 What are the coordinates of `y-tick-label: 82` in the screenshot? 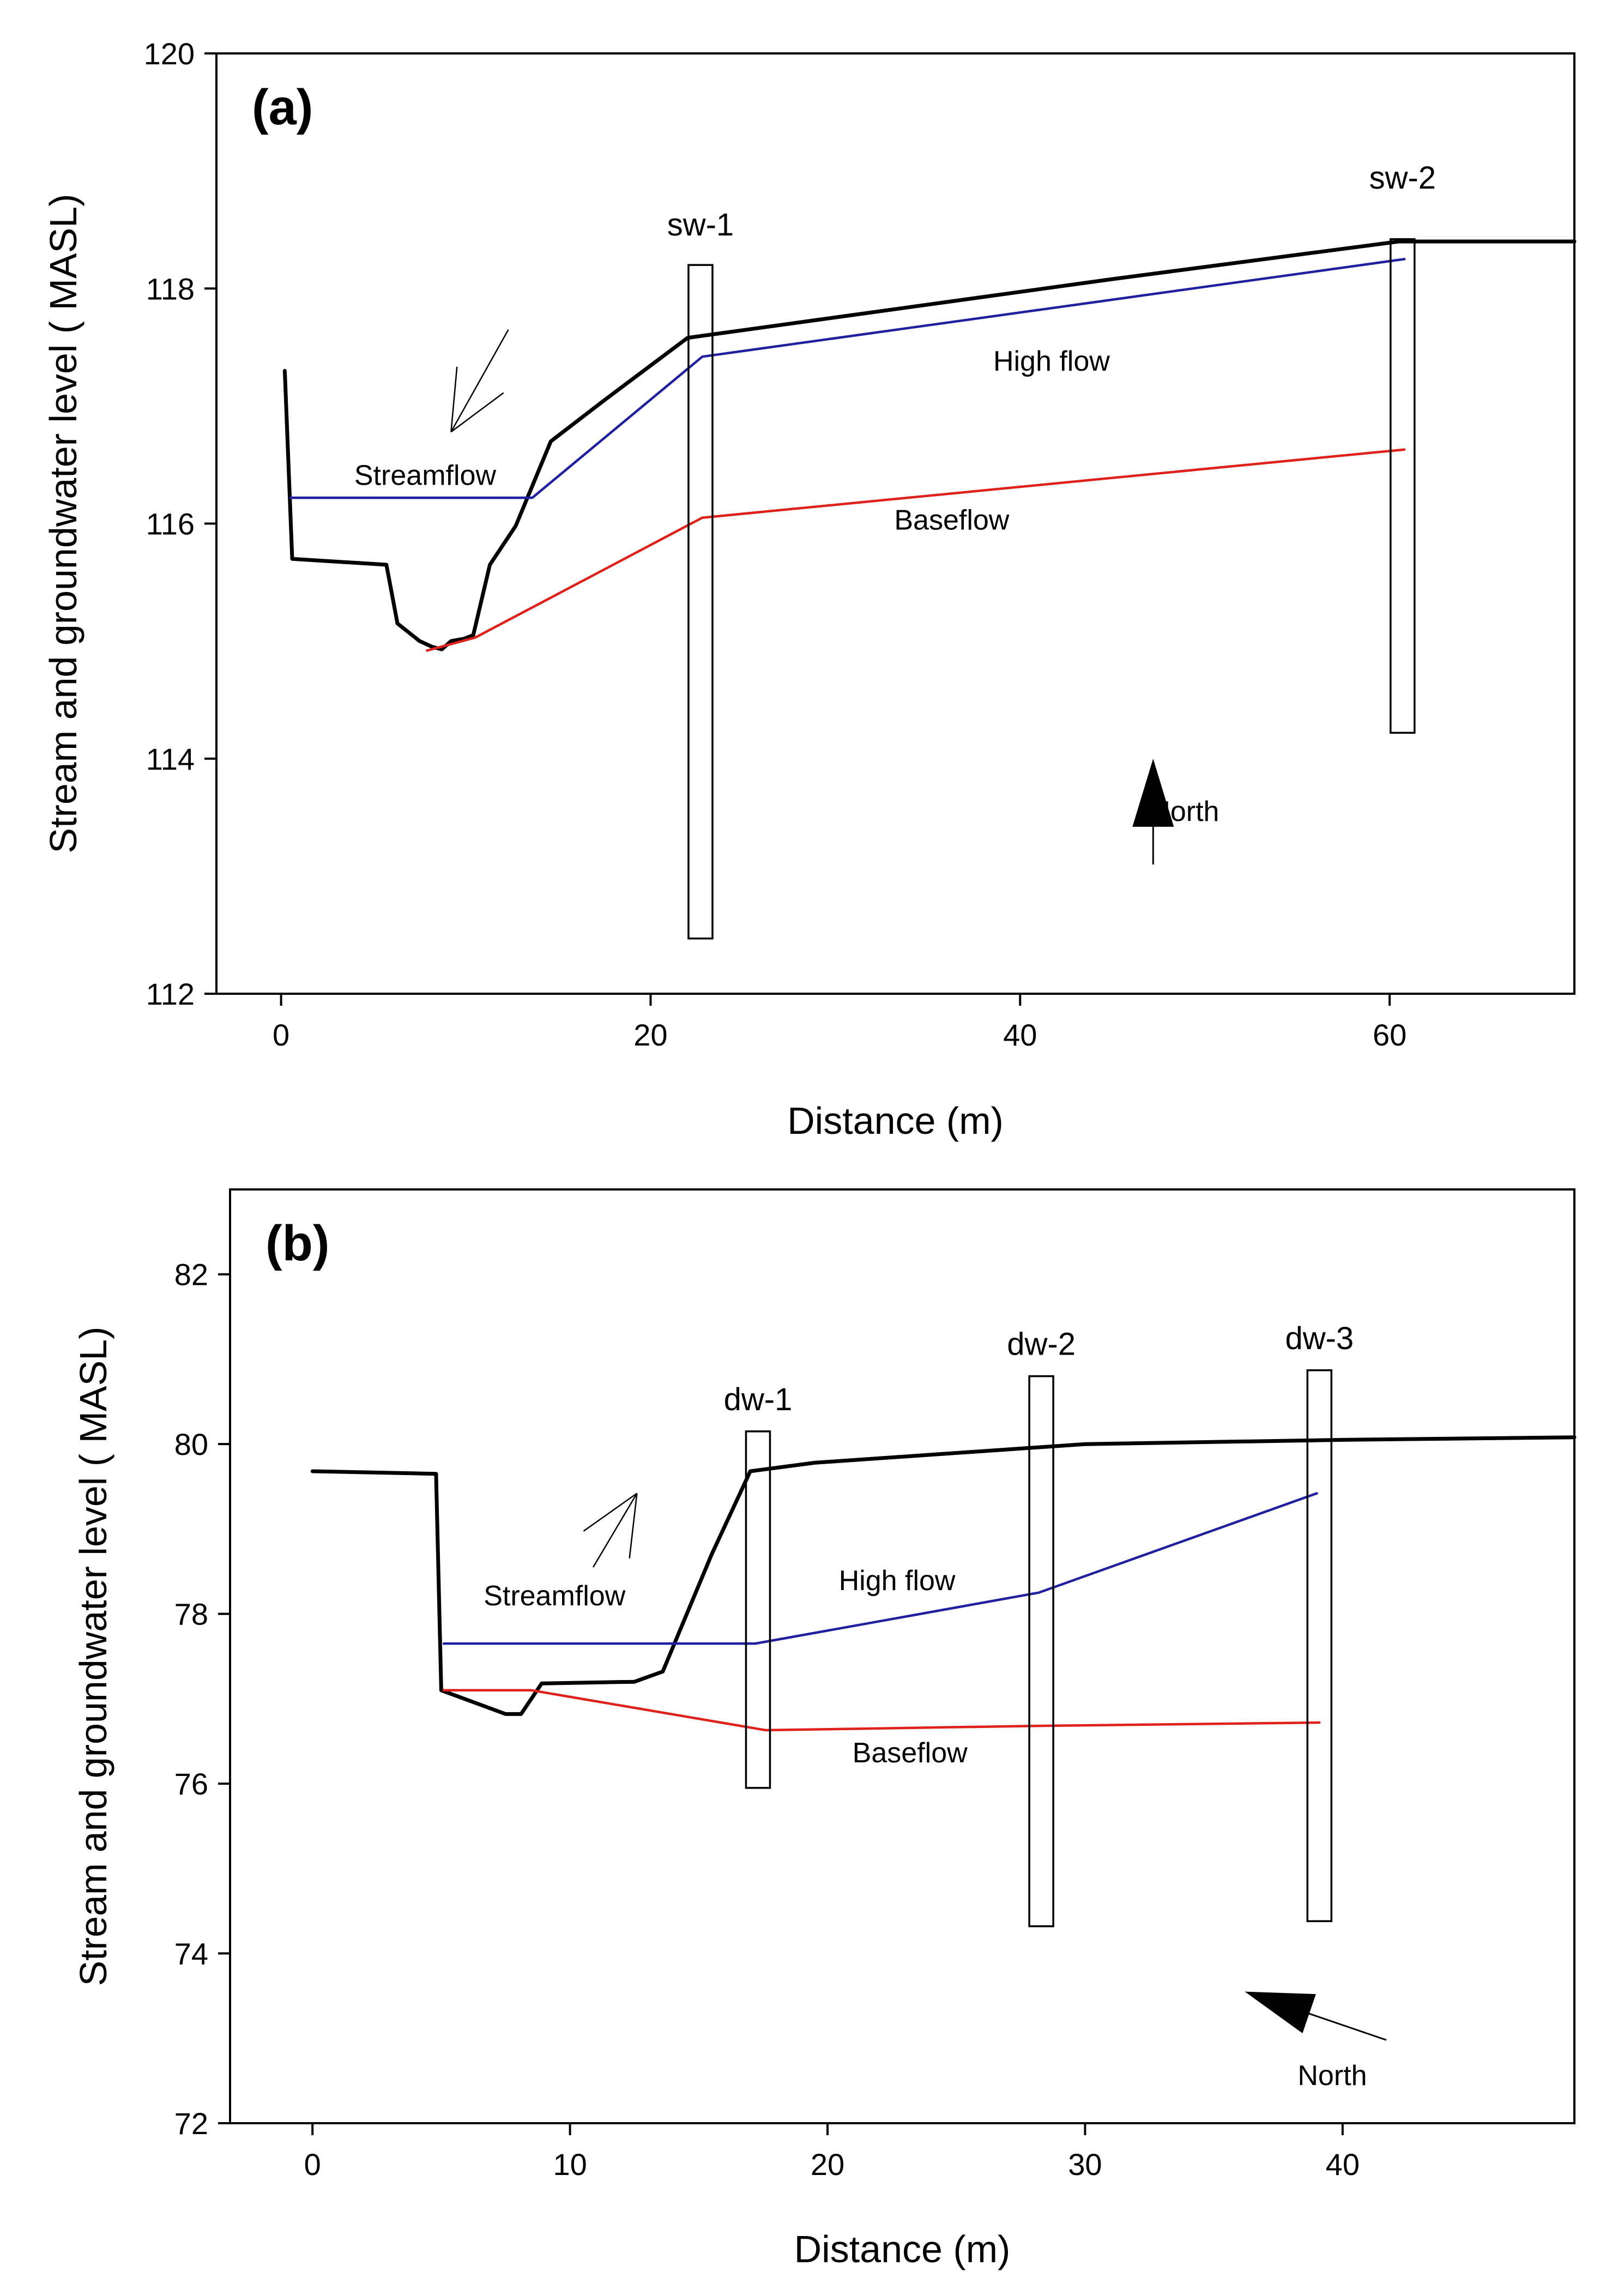 It's located at (191, 1275).